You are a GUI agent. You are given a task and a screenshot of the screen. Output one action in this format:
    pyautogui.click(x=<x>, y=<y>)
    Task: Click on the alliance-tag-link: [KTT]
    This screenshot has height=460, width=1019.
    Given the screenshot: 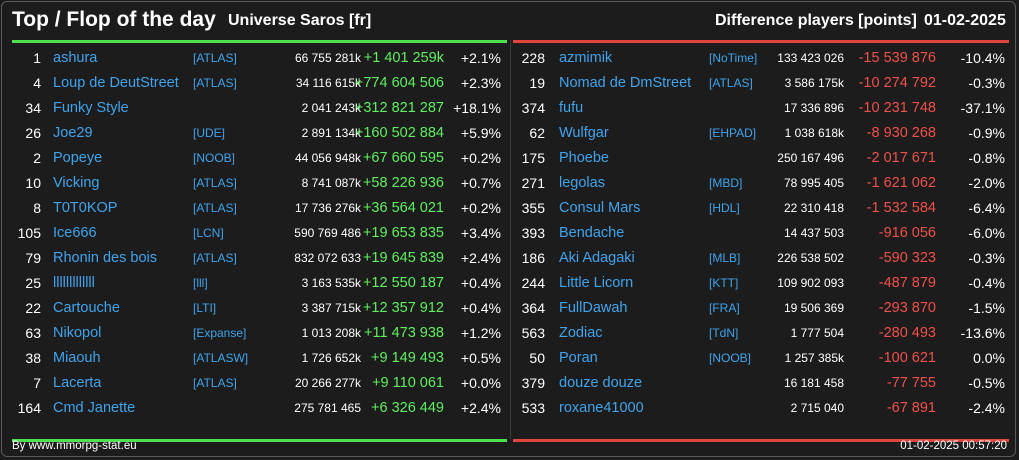 What is the action you would take?
    pyautogui.click(x=724, y=283)
    